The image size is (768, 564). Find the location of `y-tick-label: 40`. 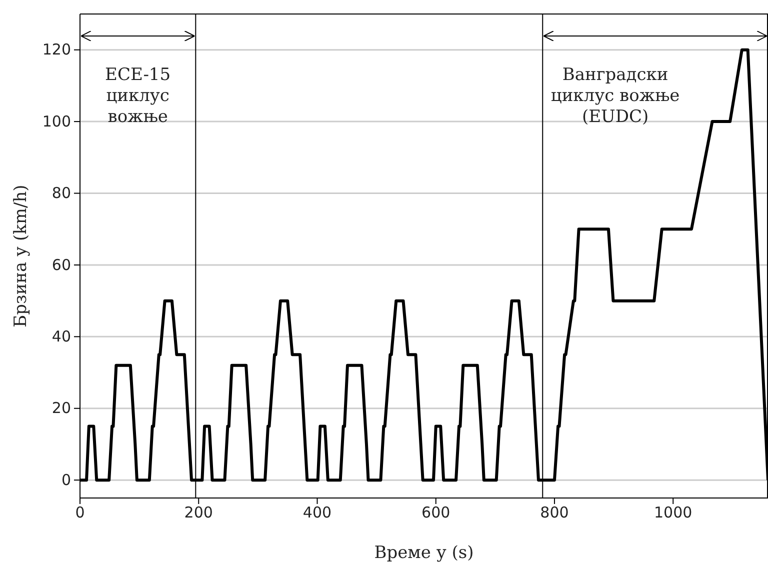

y-tick-label: 40 is located at coordinates (61, 336).